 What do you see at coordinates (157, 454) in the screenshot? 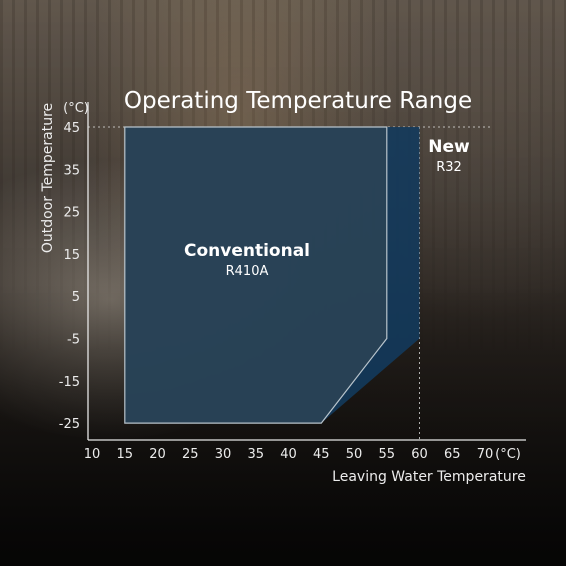
I see `x-tick-label: 20` at bounding box center [157, 454].